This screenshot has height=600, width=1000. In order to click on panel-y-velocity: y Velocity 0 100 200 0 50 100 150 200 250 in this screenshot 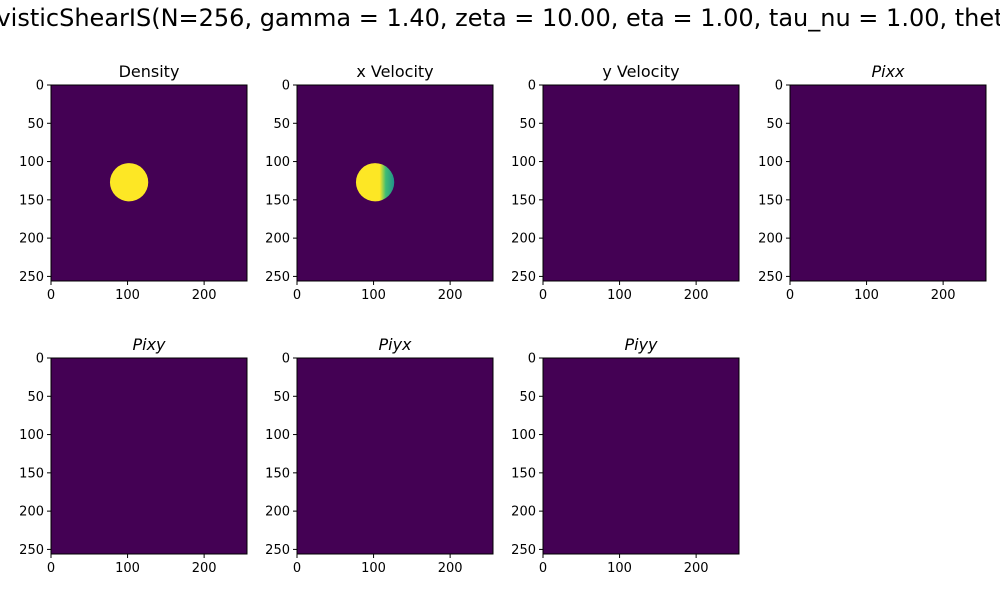, I will do `click(625, 182)`.